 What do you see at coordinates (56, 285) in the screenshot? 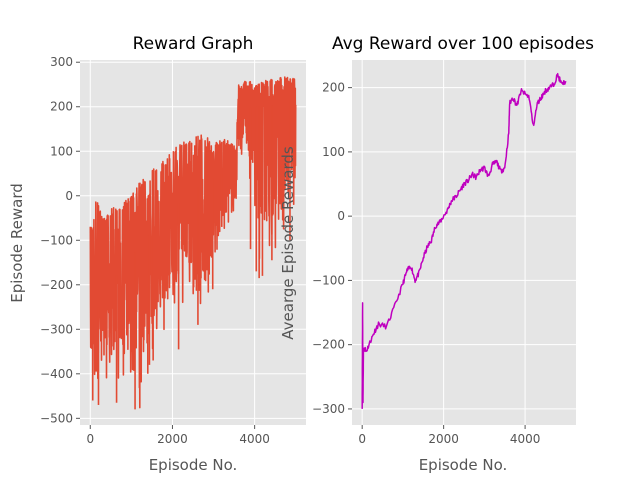
I see `left-y-tick-label: −200` at bounding box center [56, 285].